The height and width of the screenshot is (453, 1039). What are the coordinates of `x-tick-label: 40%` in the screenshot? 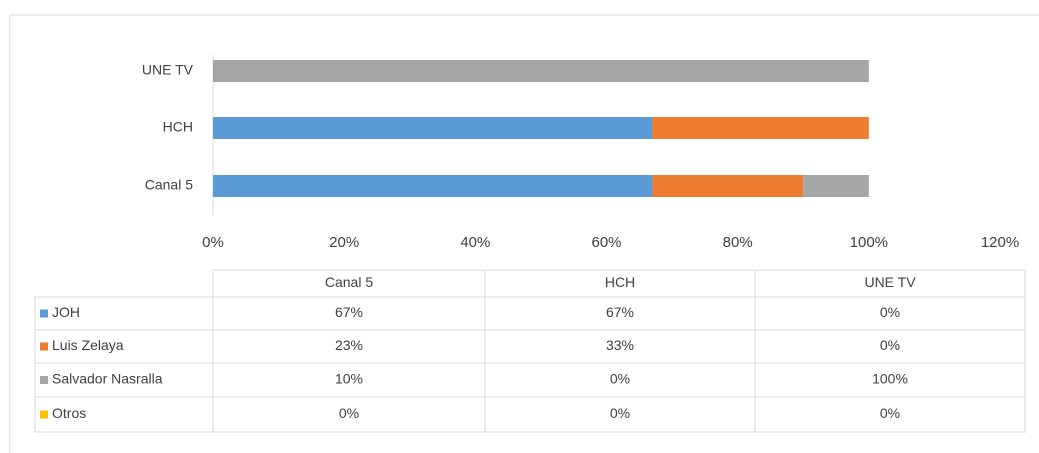 It's located at (475, 242).